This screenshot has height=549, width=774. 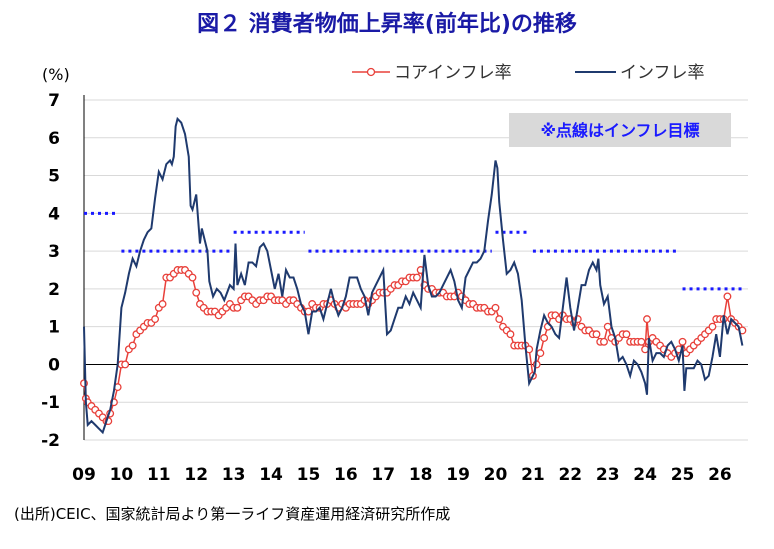 What do you see at coordinates (309, 475) in the screenshot?
I see `x-tick-label: 15` at bounding box center [309, 475].